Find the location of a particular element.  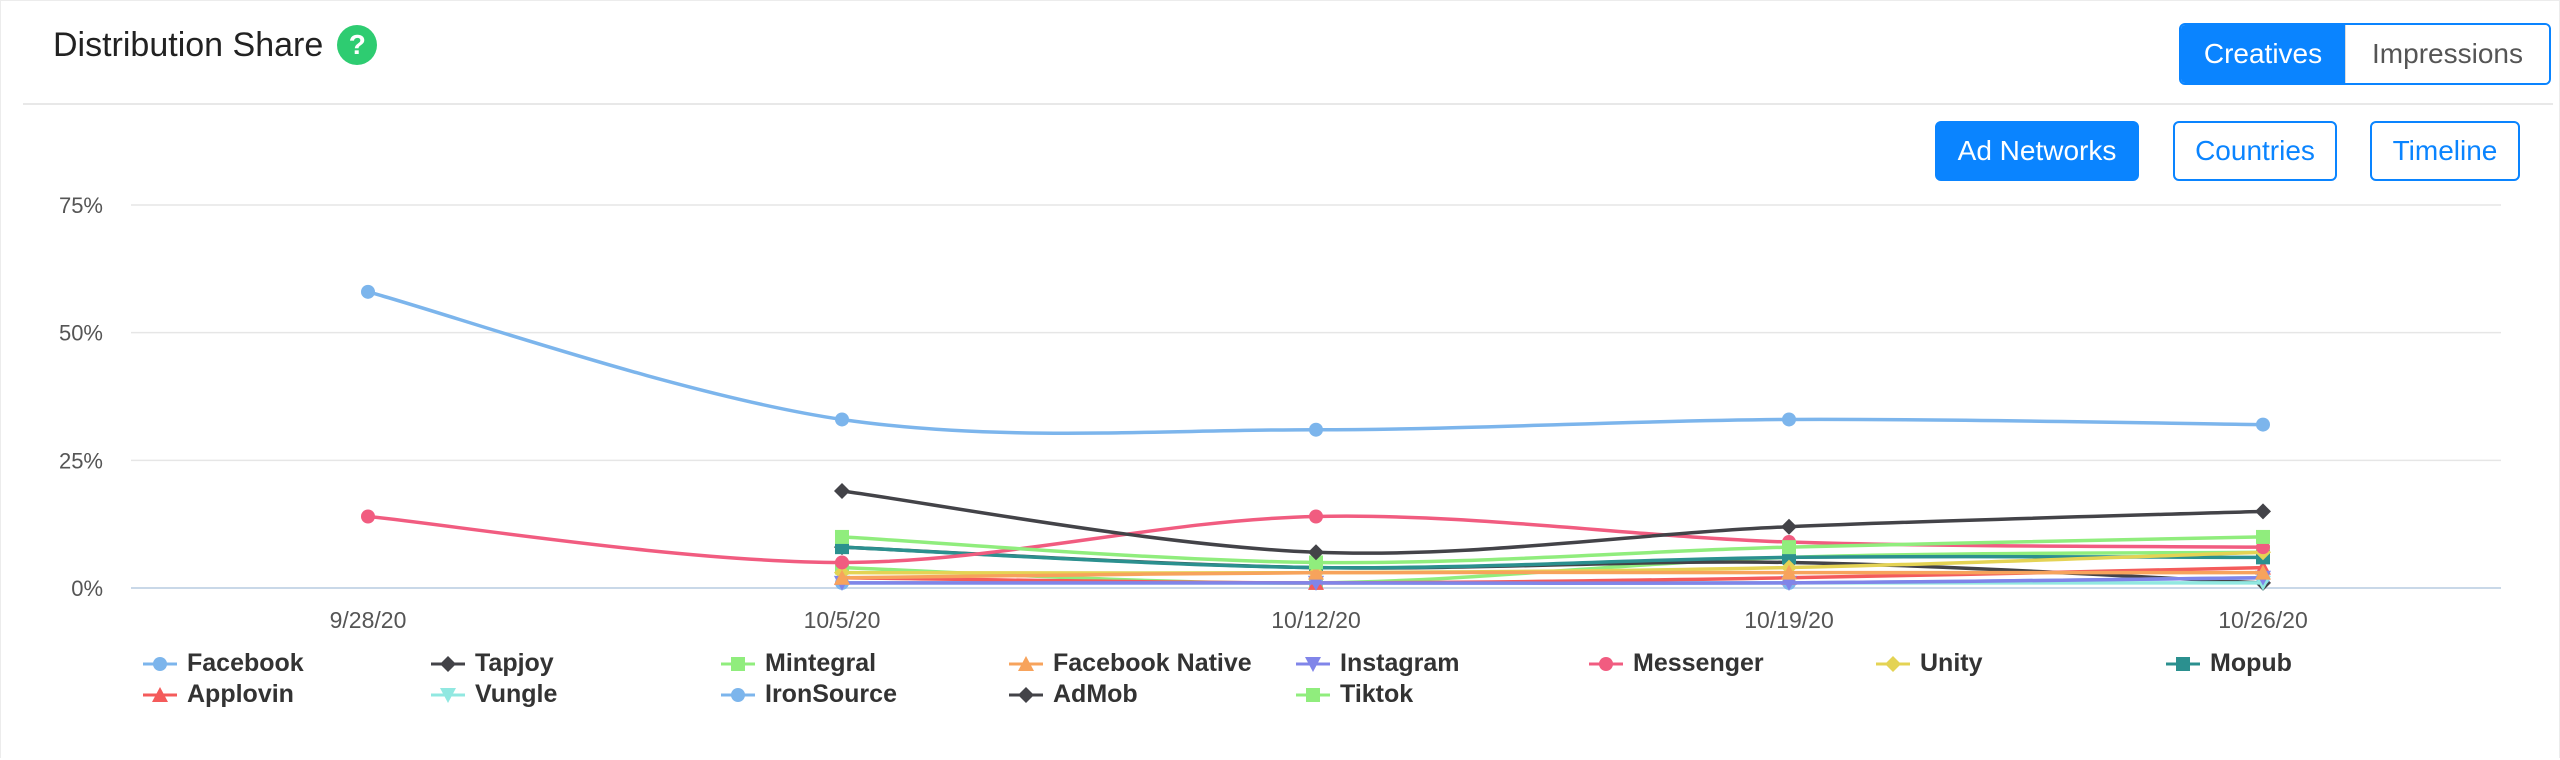

legend-item-unity: Unity is located at coordinates (1929, 663).